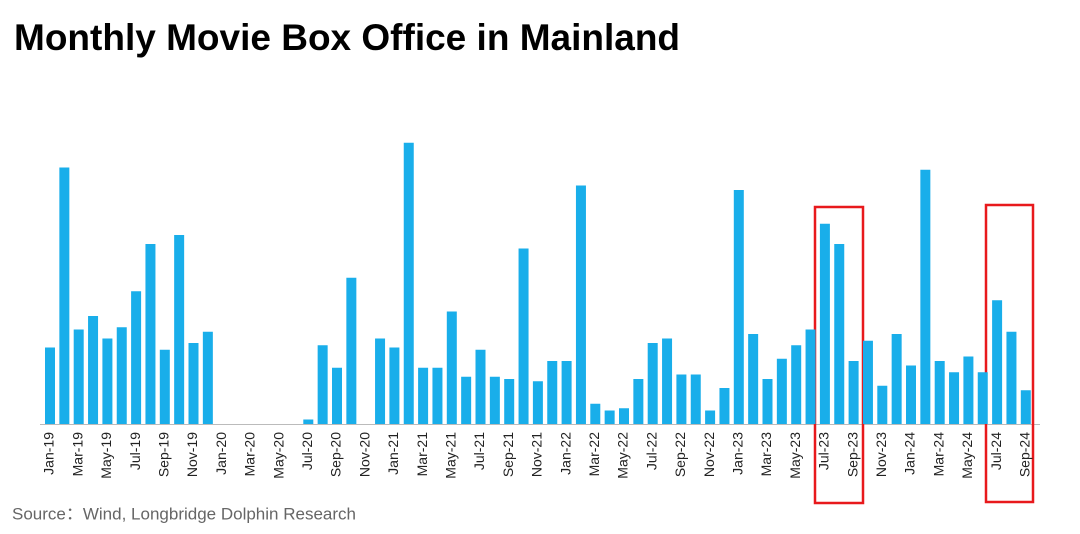 The height and width of the screenshot is (534, 1080). Describe the element at coordinates (164, 454) in the screenshot. I see `x-tick-label: Sep-19` at that location.